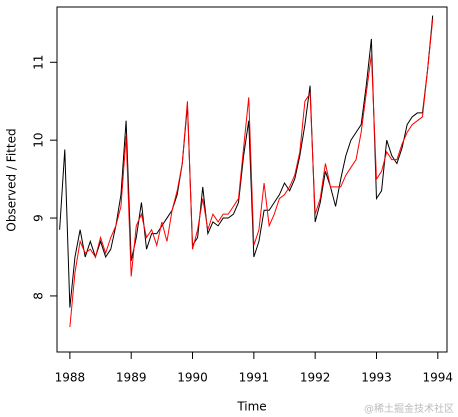 Image resolution: width=458 pixels, height=417 pixels. Describe the element at coordinates (12, 179) in the screenshot. I see `y-axis-label: Observed / Fitted` at that location.